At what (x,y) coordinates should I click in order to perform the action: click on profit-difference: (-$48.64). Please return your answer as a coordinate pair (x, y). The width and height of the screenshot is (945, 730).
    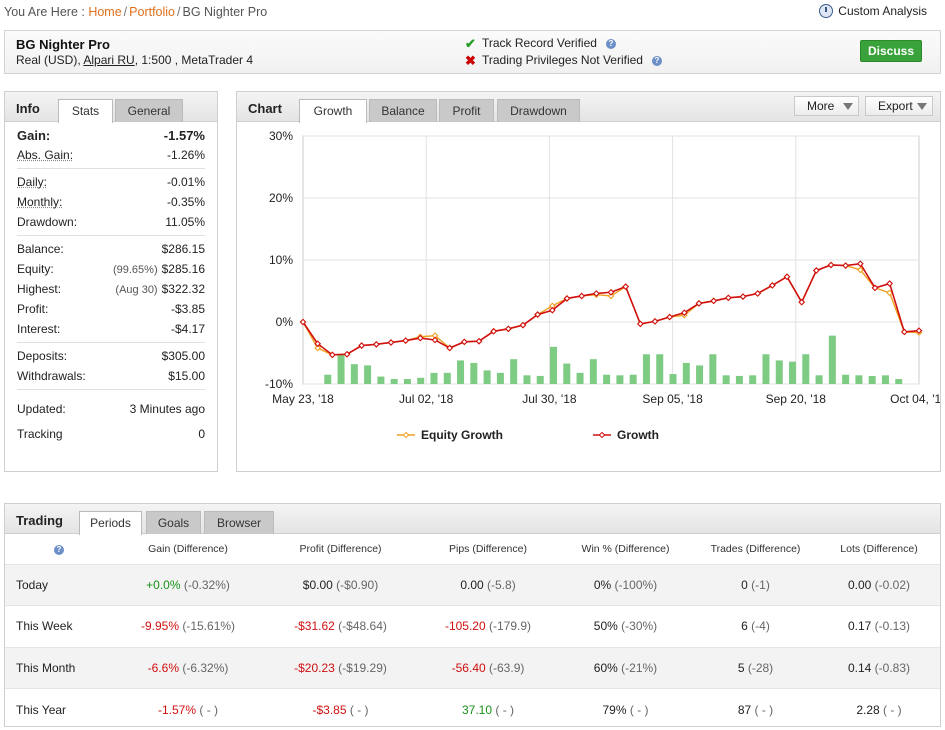
    Looking at the image, I should click on (362, 626).